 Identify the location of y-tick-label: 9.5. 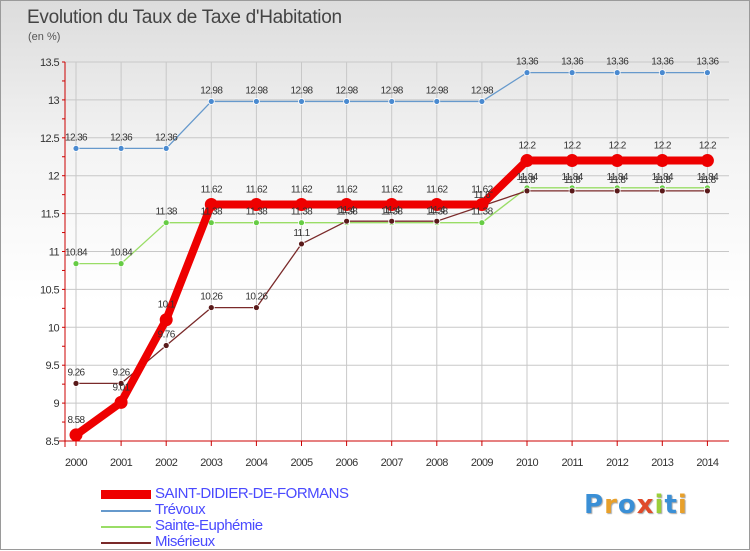
(53, 366).